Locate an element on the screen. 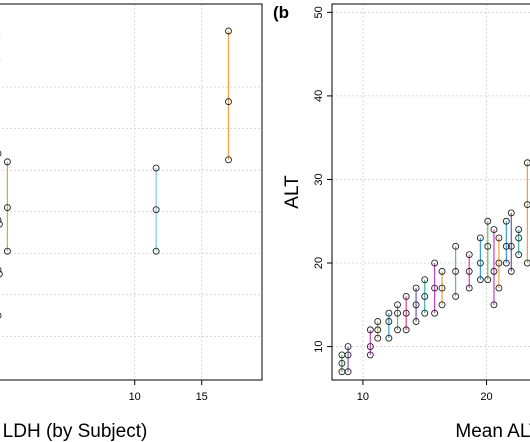 This screenshot has width=530, height=442. panel-b-x-tick-label: 10 is located at coordinates (363, 397).